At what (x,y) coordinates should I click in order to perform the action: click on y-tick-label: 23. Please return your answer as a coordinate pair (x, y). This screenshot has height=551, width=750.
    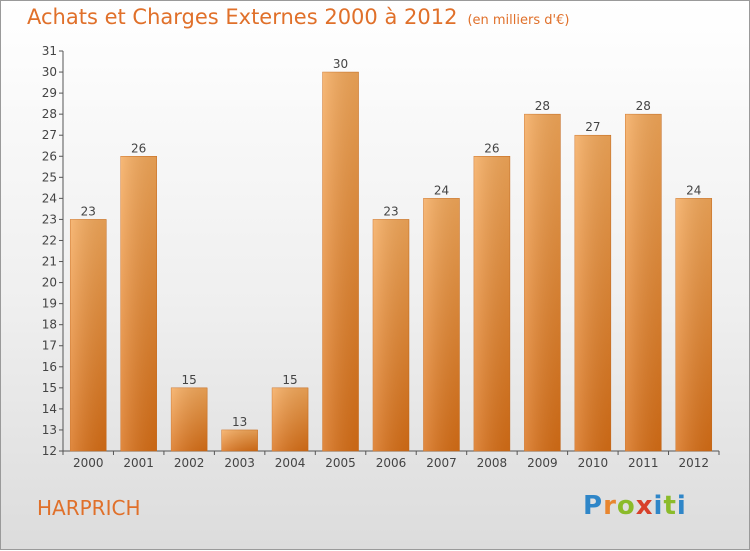
    Looking at the image, I should click on (49, 219).